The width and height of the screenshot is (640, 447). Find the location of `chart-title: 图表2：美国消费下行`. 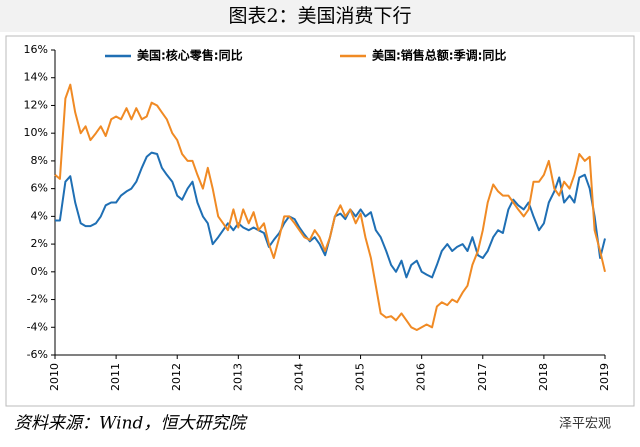

chart-title: 图表2：美国消费下行 is located at coordinates (319, 16).